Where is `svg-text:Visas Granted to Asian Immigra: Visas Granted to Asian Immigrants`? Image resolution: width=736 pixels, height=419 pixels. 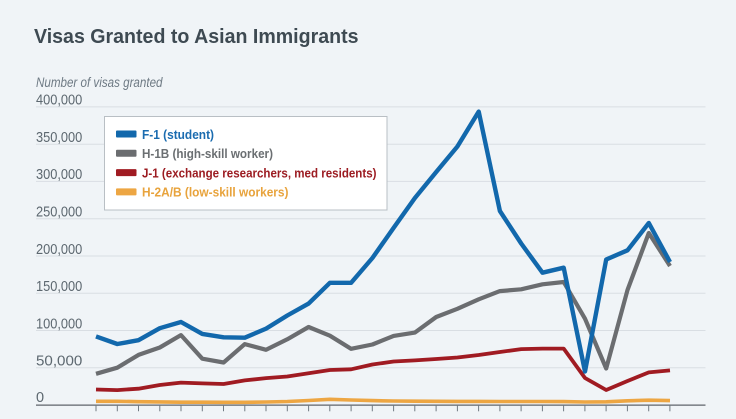 svg-text:Visas Granted to Asian Immigra: Visas Granted to Asian Immigrants is located at coordinates (196, 37).